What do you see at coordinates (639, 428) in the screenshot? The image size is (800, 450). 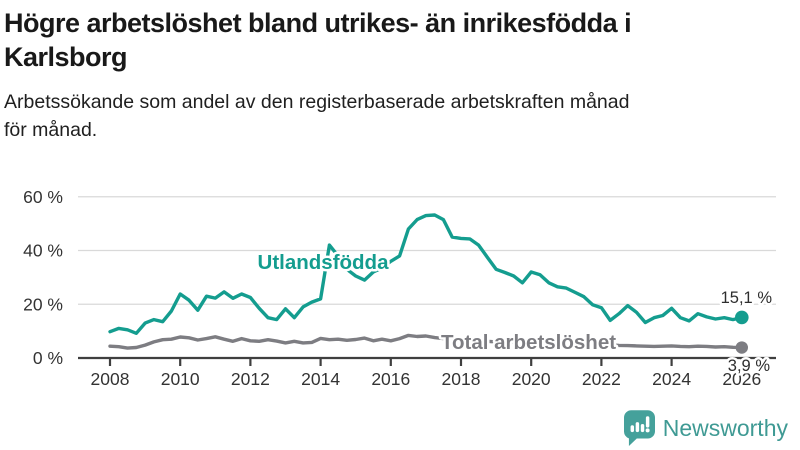 I see `newsworthy-logo-icon` at bounding box center [639, 428].